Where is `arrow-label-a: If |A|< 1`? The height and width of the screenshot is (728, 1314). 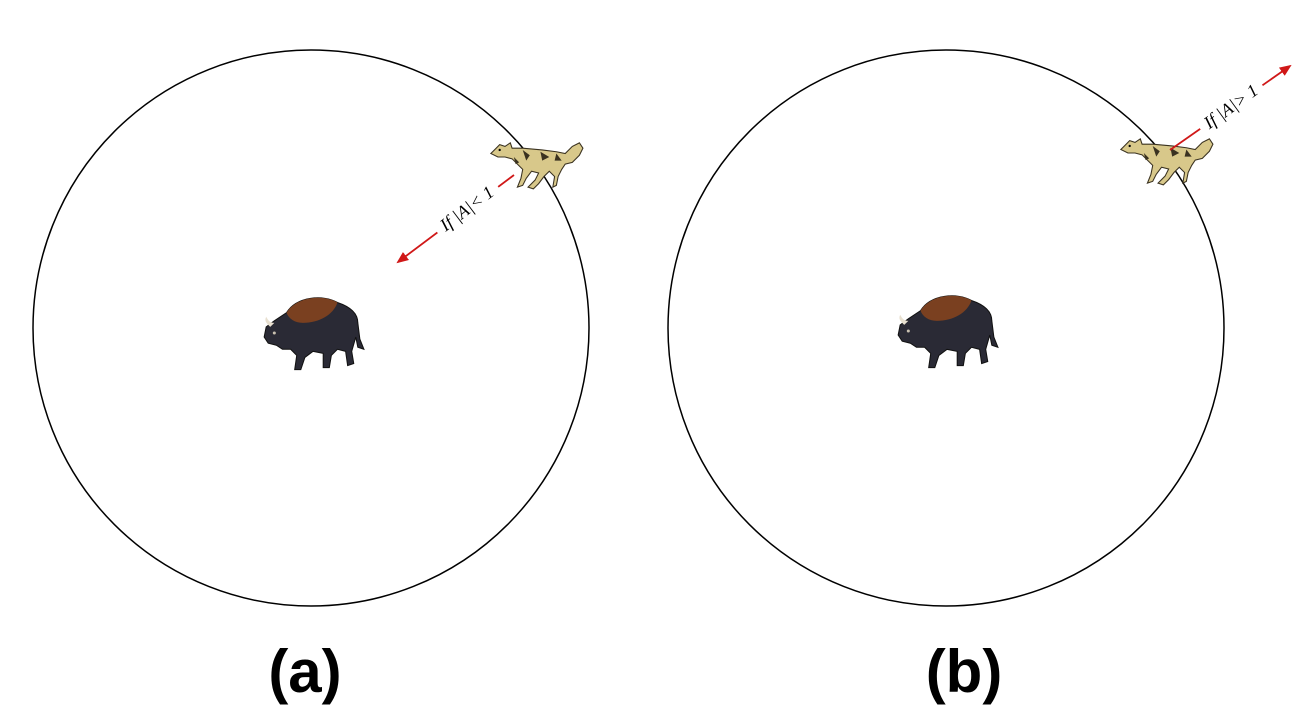
arrow-label-a: If |A|< 1 is located at coordinates (466, 209).